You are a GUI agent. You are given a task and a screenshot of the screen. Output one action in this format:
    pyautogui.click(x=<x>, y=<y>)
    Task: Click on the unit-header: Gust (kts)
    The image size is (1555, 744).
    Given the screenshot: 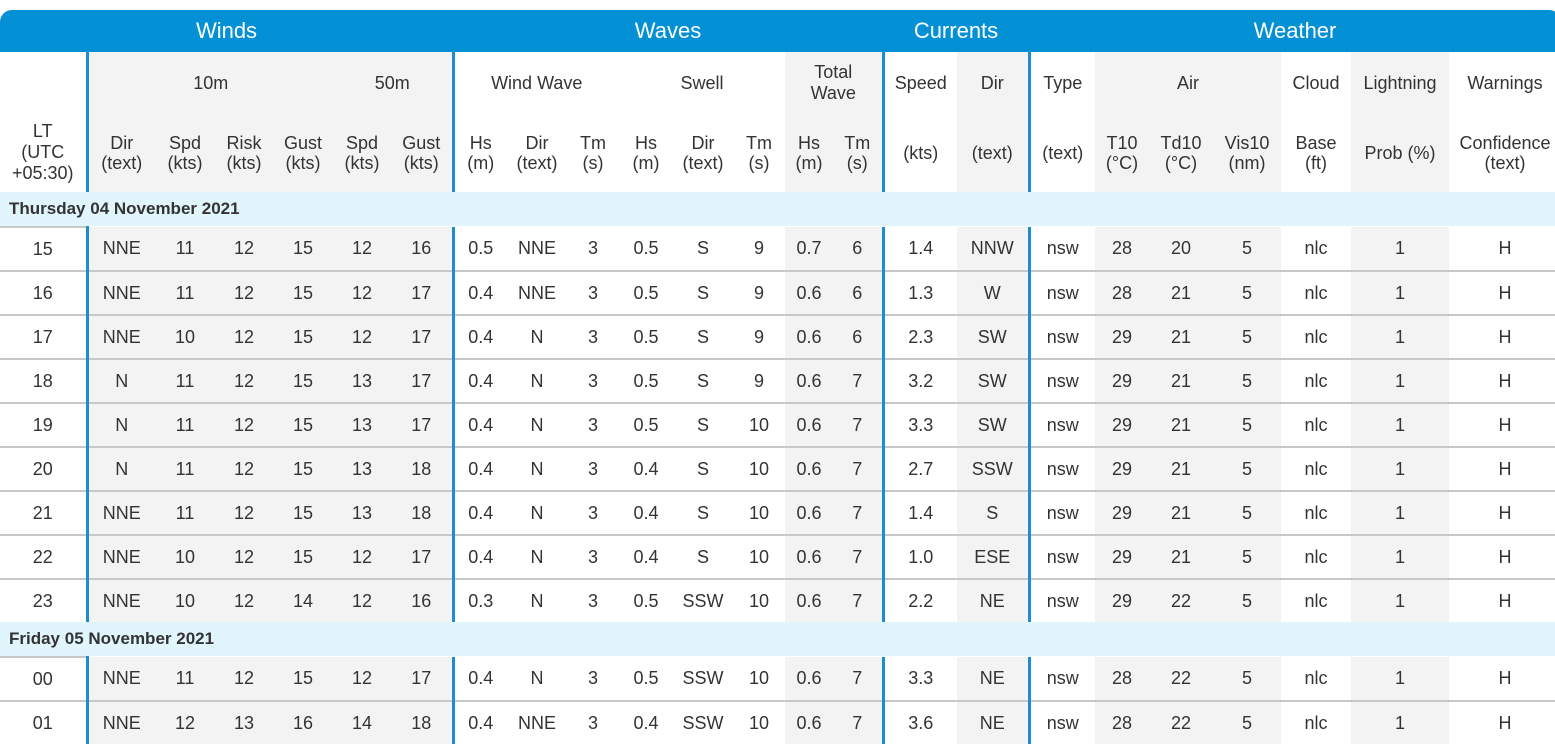 What is the action you would take?
    pyautogui.click(x=422, y=153)
    